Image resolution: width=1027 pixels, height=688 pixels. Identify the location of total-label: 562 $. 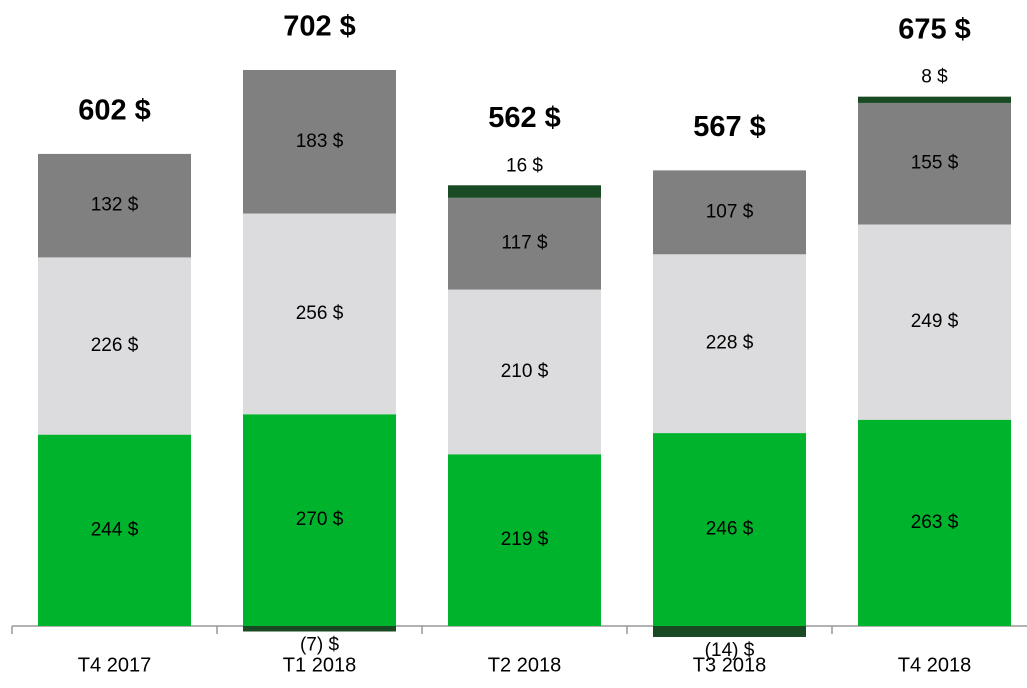
(524, 118).